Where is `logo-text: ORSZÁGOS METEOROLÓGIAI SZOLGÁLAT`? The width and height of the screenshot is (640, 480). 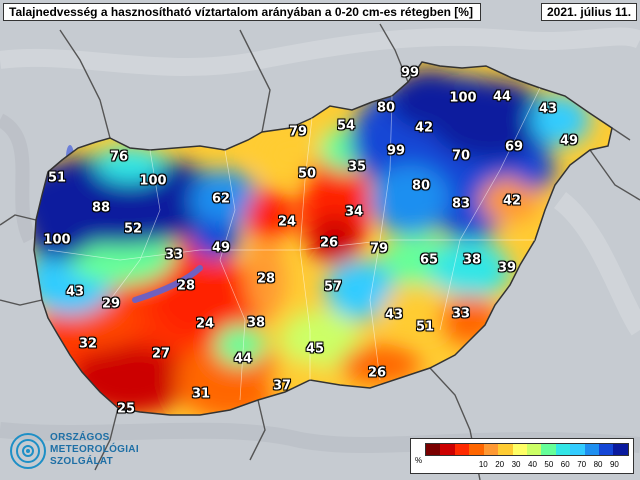
logo-text: ORSZÁGOS METEOROLÓGIAI SZOLGÁLAT is located at coordinates (94, 450).